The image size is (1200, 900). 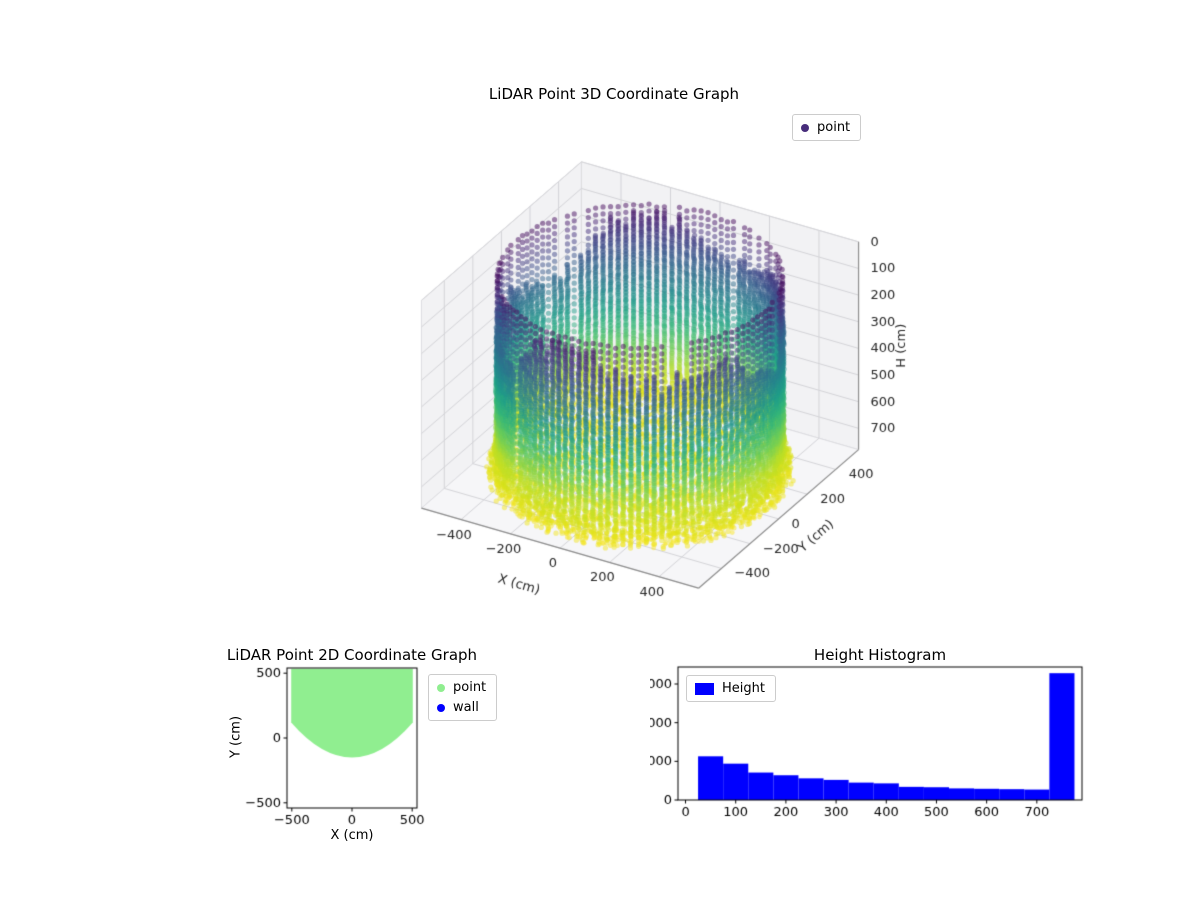 I want to click on legend-entry-height: Height, so click(x=730, y=688).